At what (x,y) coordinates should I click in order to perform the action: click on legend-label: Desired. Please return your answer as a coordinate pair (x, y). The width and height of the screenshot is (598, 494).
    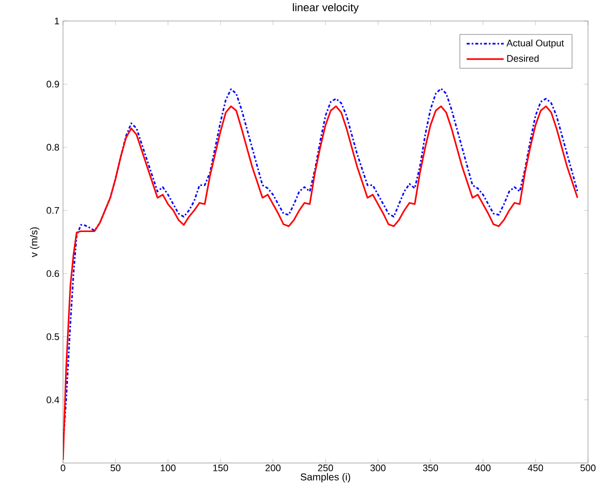
    Looking at the image, I should click on (523, 58).